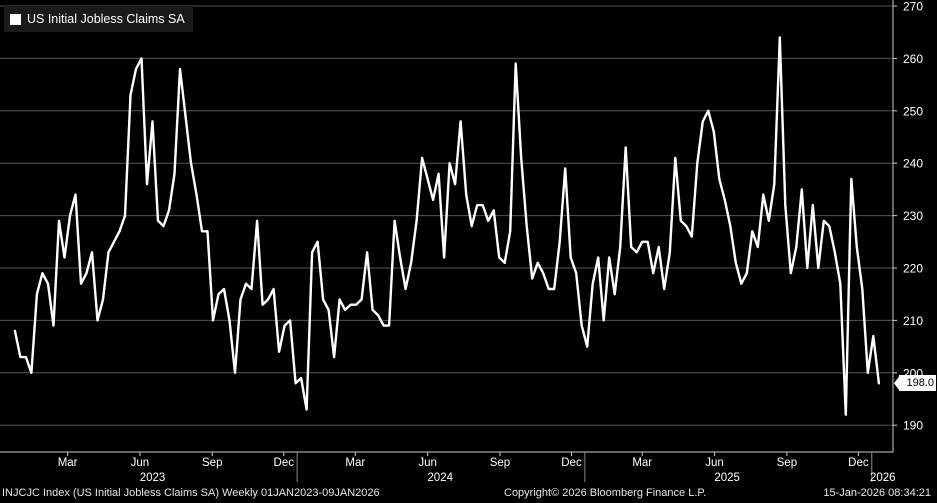 The height and width of the screenshot is (503, 937). Describe the element at coordinates (877, 493) in the screenshot. I see `footer-timestamp: 15-Jan-2026 08:34:21` at that location.